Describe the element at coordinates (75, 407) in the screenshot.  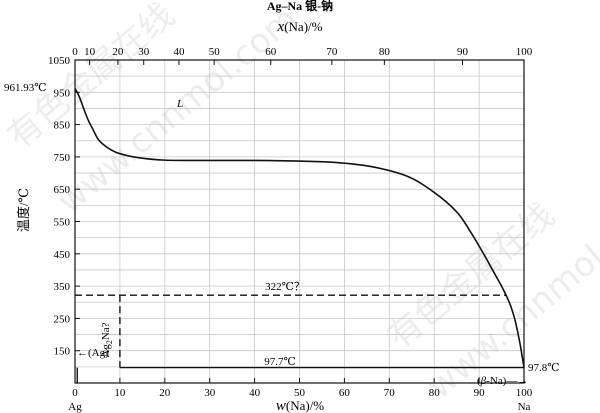
I see `bottom-axis-end-left: Ag` at that location.